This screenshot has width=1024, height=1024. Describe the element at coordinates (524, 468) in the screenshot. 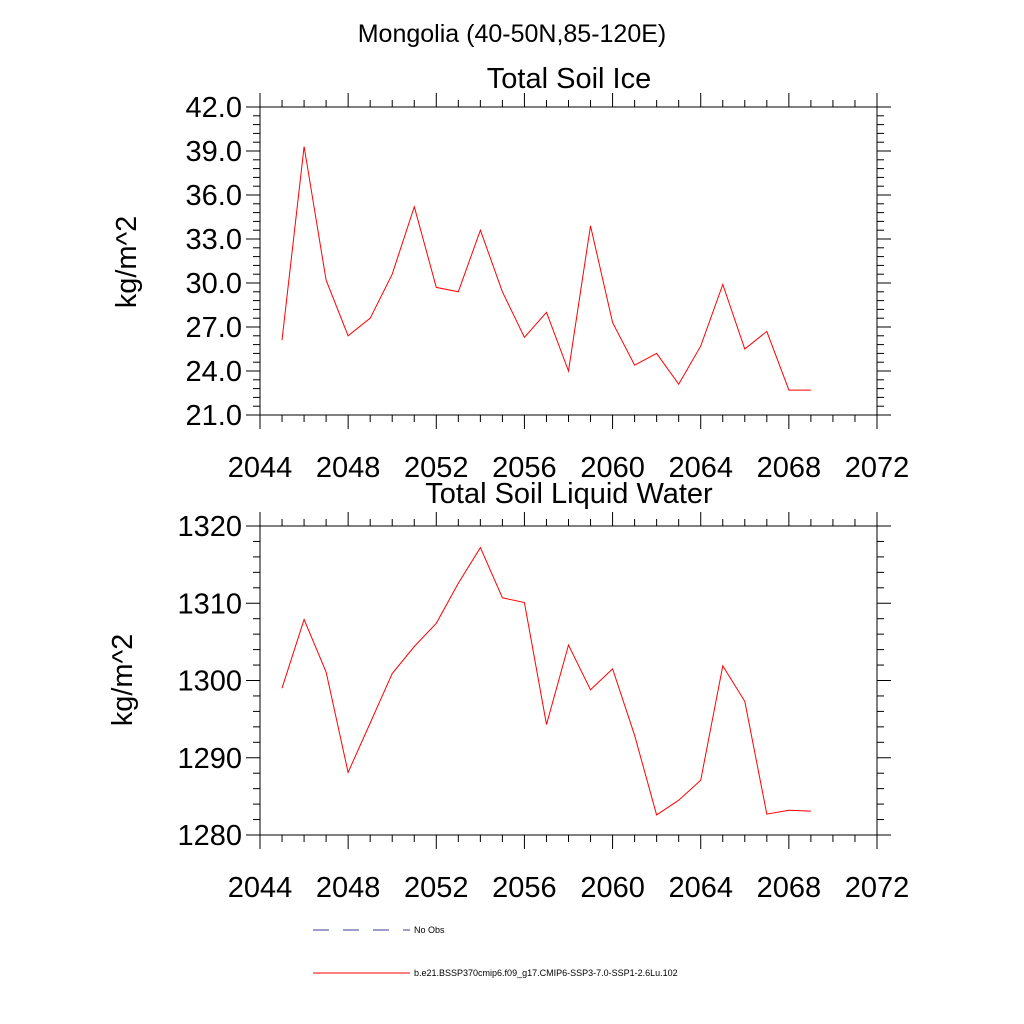

I see `soil-ice-xtick-label: 2056` at that location.